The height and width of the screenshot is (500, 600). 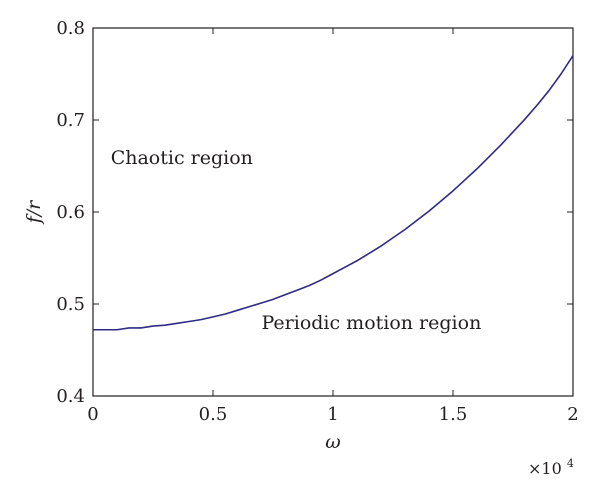 I want to click on region-annotation: Periodic motion region, so click(x=371, y=323).